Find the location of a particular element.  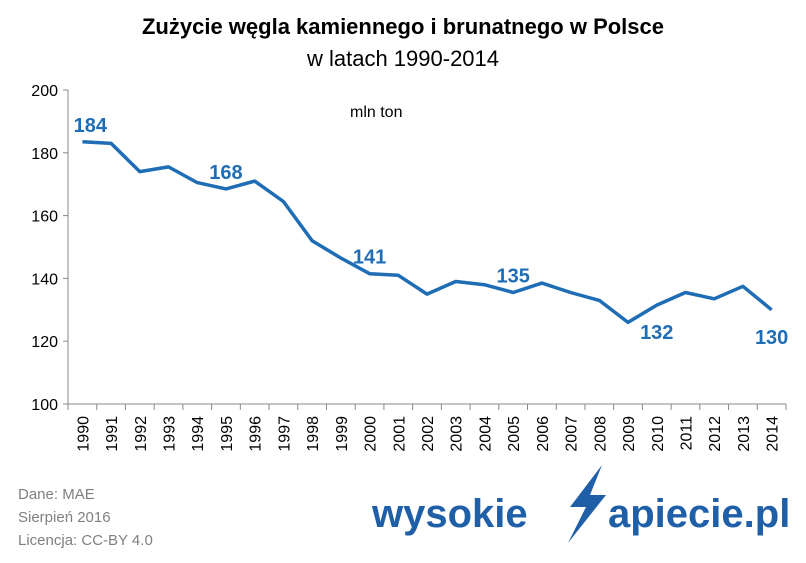

x-tick-label: 2000 is located at coordinates (371, 434).